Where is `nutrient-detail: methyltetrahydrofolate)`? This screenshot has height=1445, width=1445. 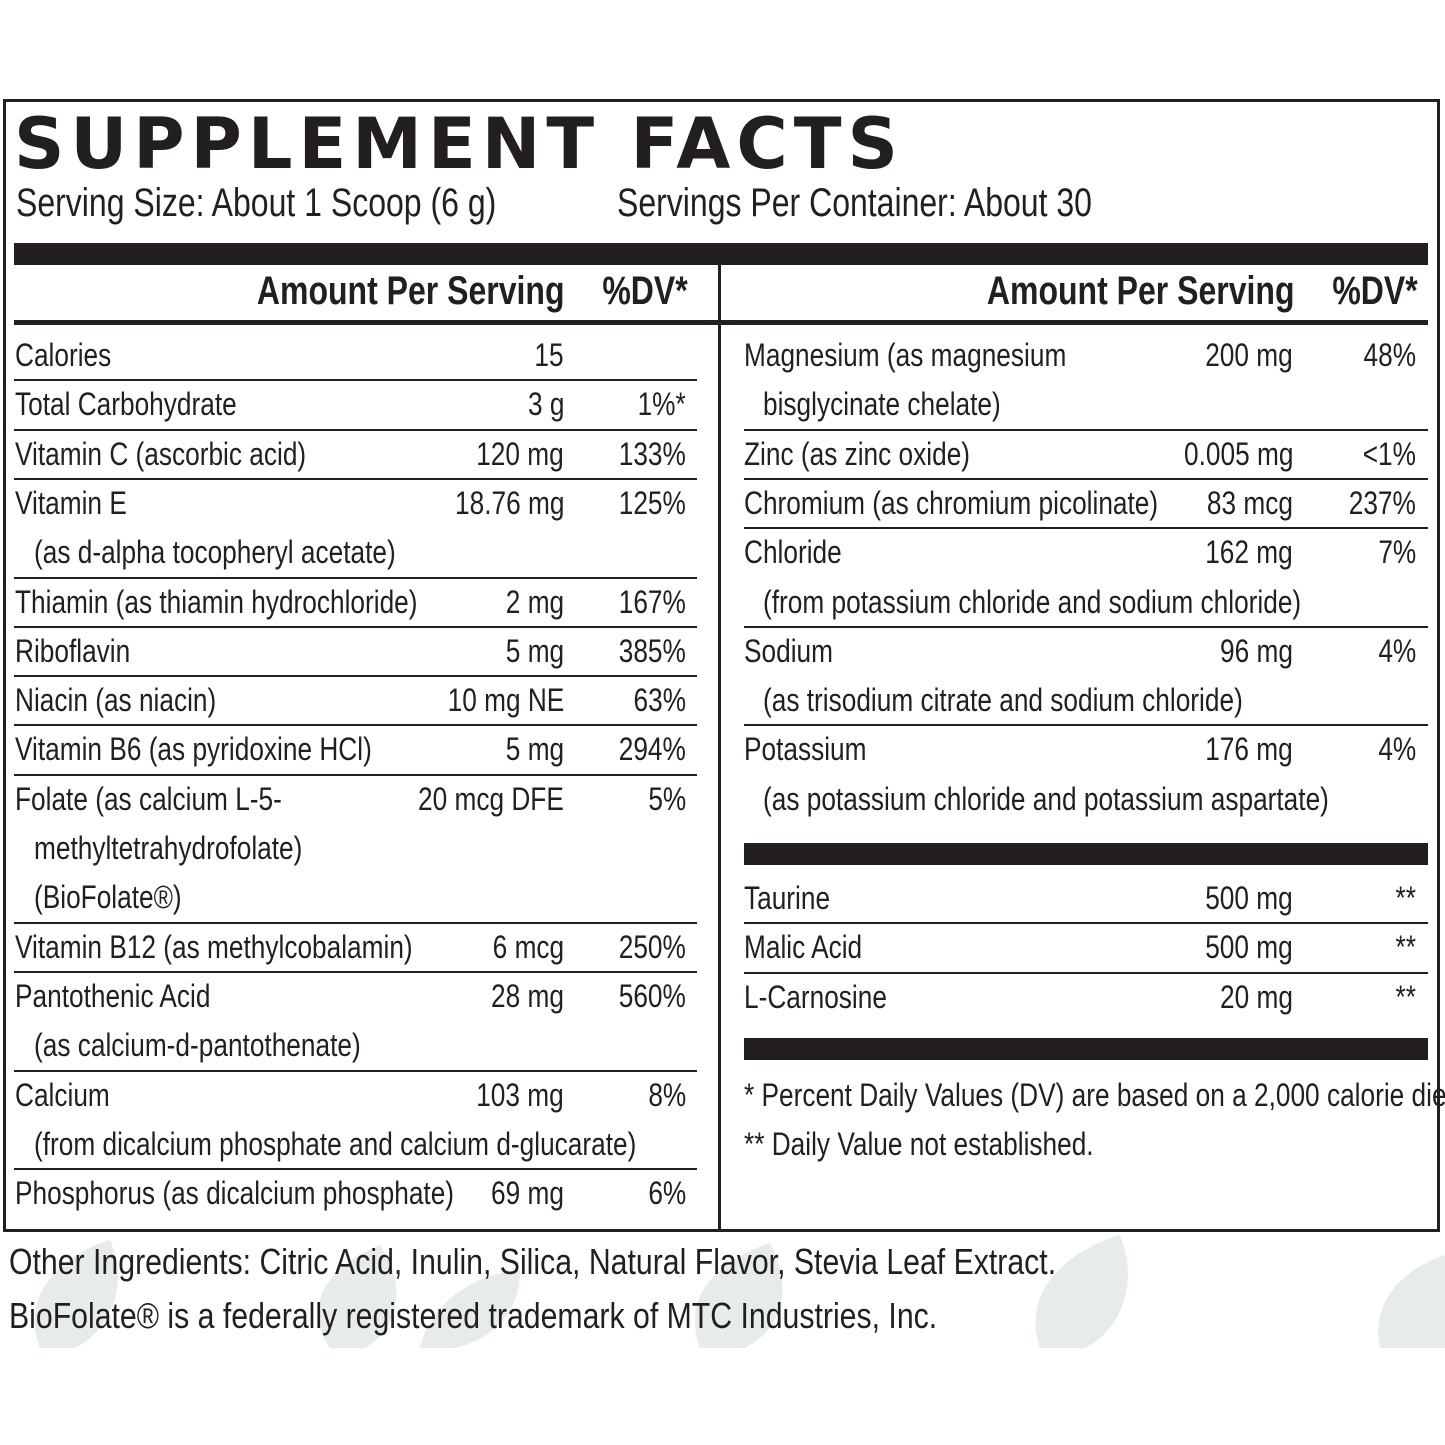 nutrient-detail: methyltetrahydrofolate) is located at coordinates (168, 848).